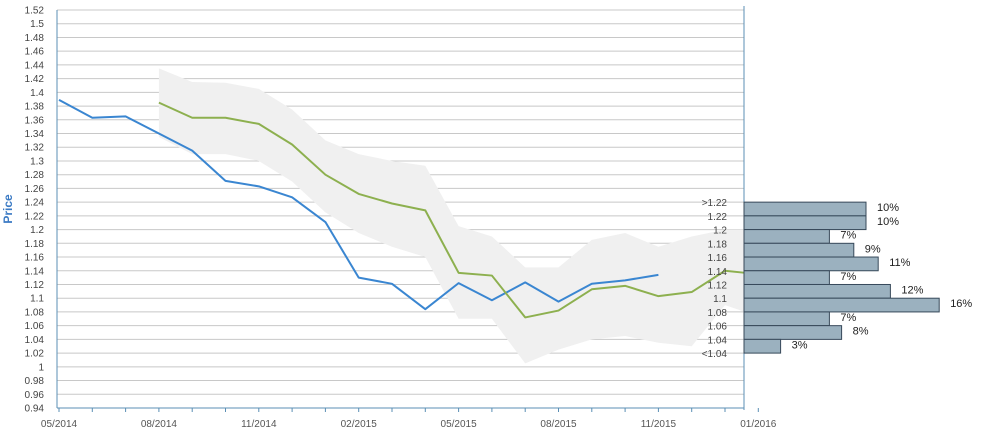  I want to click on y-tick-label: 1.04, so click(35, 340).